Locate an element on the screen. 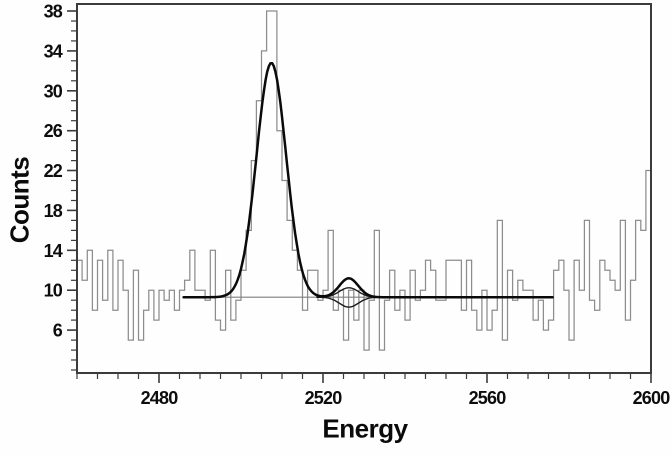 Image resolution: width=672 pixels, height=455 pixels. x-tick-label: 2600 is located at coordinates (652, 398).